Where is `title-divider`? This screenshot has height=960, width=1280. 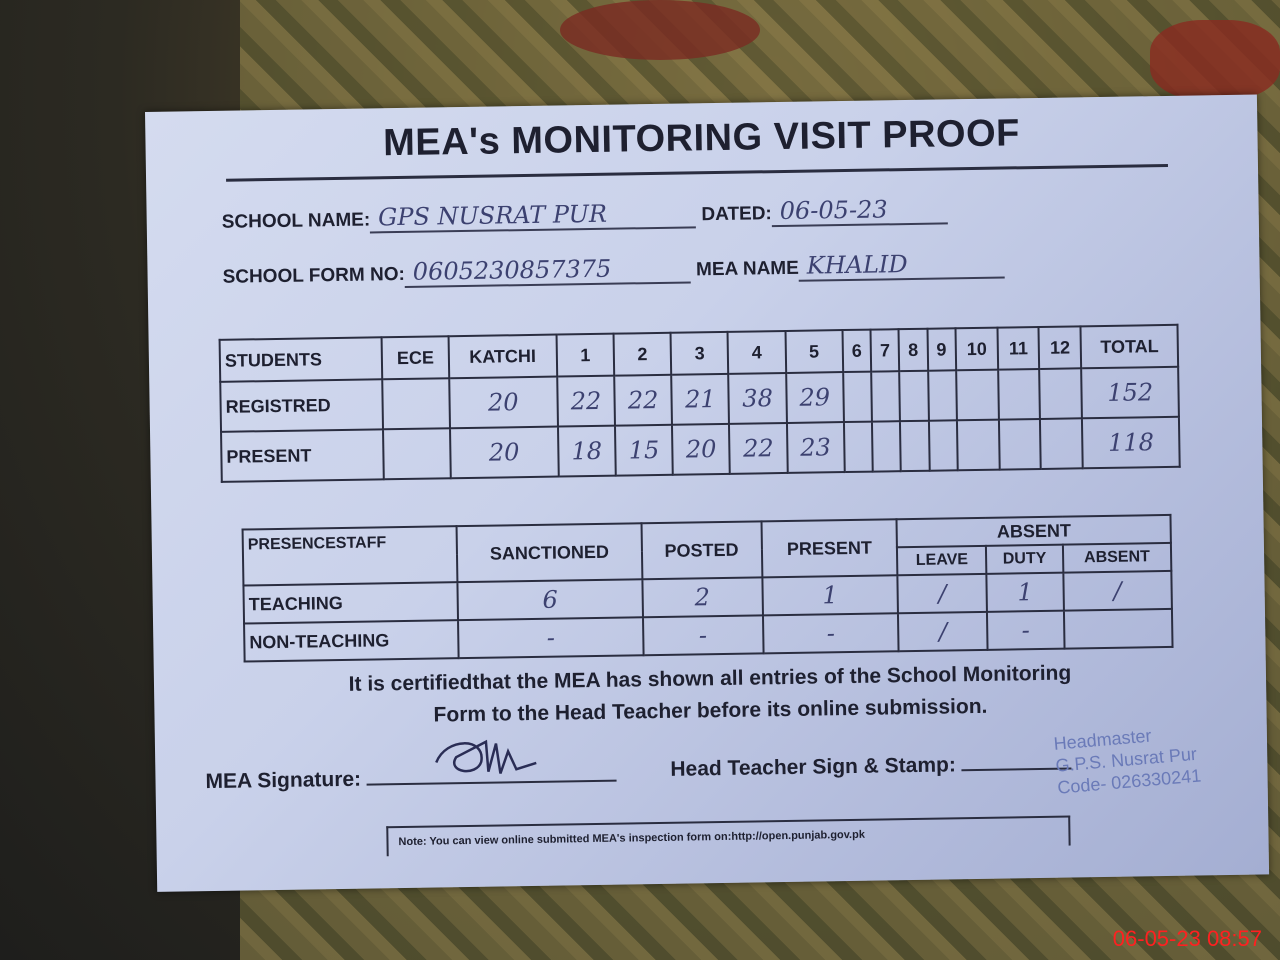 title-divider is located at coordinates (697, 172).